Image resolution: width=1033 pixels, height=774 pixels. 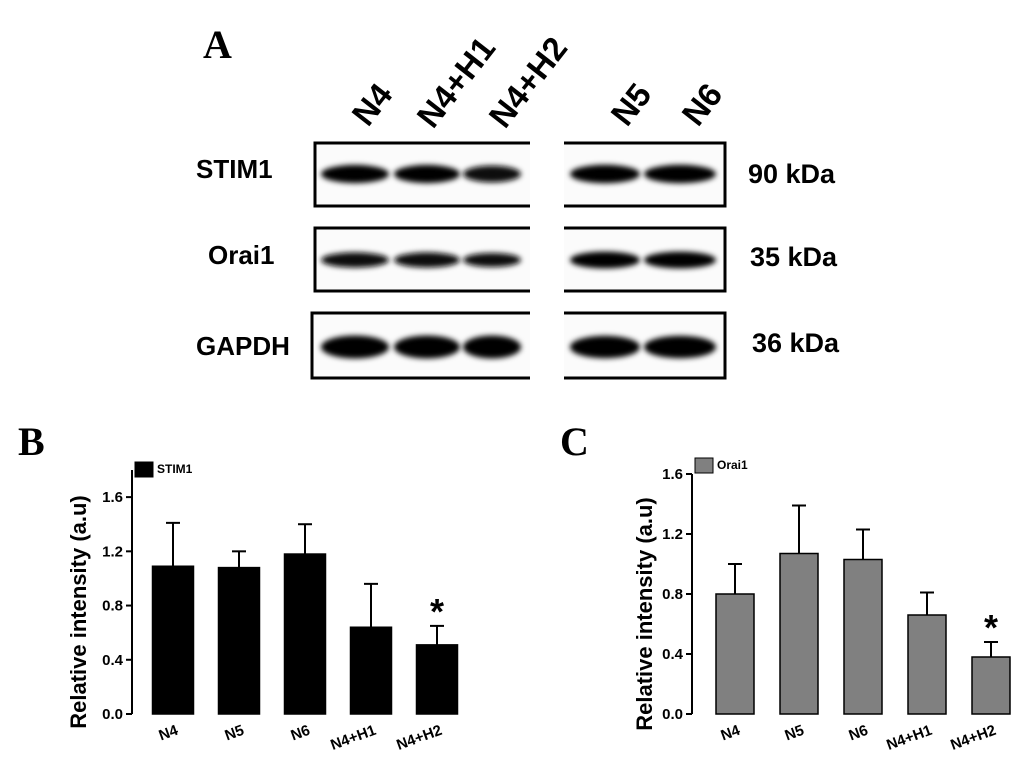 What do you see at coordinates (527, 82) in the screenshot?
I see `lane-label-n4-h2: N4+H2` at bounding box center [527, 82].